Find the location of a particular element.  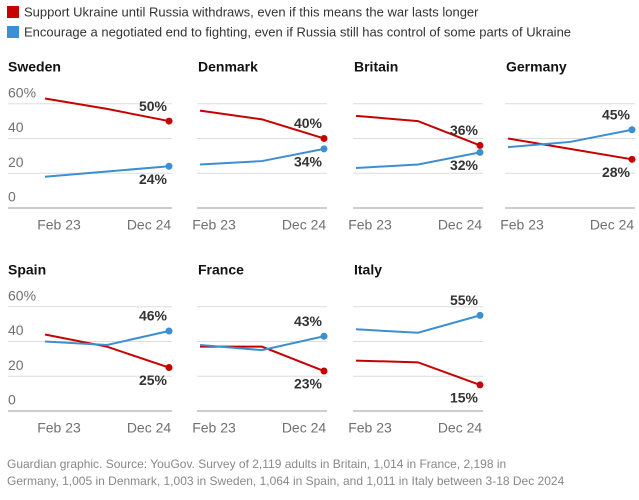

panel-title: Spain is located at coordinates (27, 270).